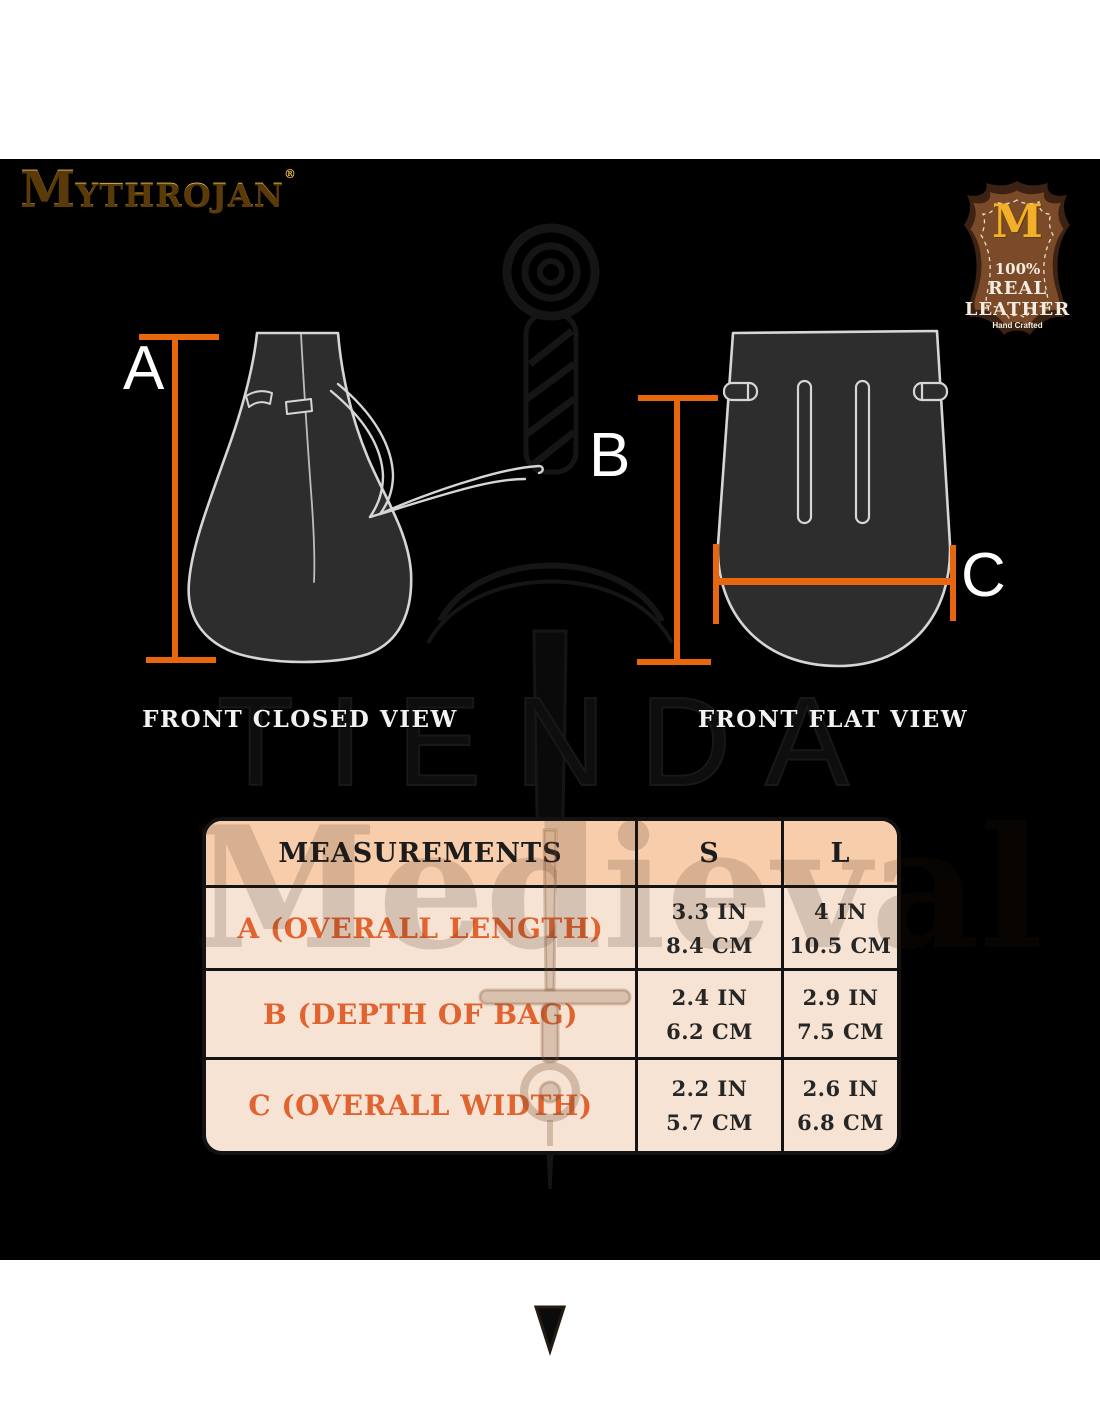 This screenshot has height=1422, width=1100. What do you see at coordinates (1017, 325) in the screenshot?
I see `badge-hand-crafted: Hand Crafted` at bounding box center [1017, 325].